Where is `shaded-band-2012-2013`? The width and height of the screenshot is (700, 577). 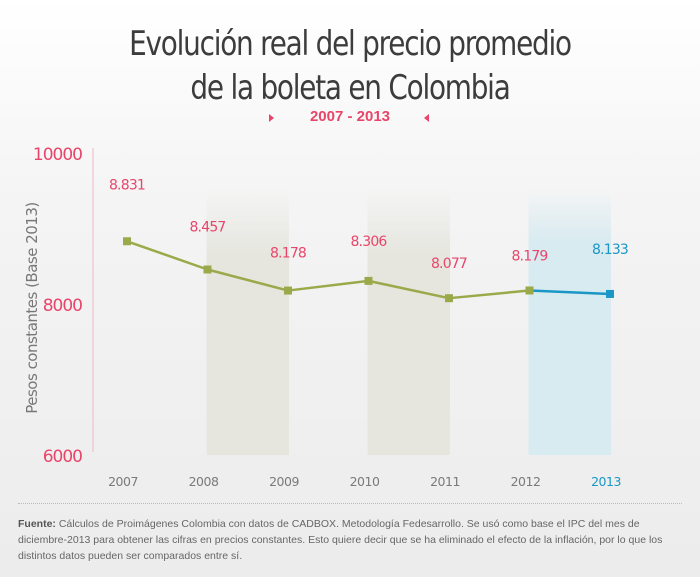 shaded-band-2012-2013 is located at coordinates (569, 322).